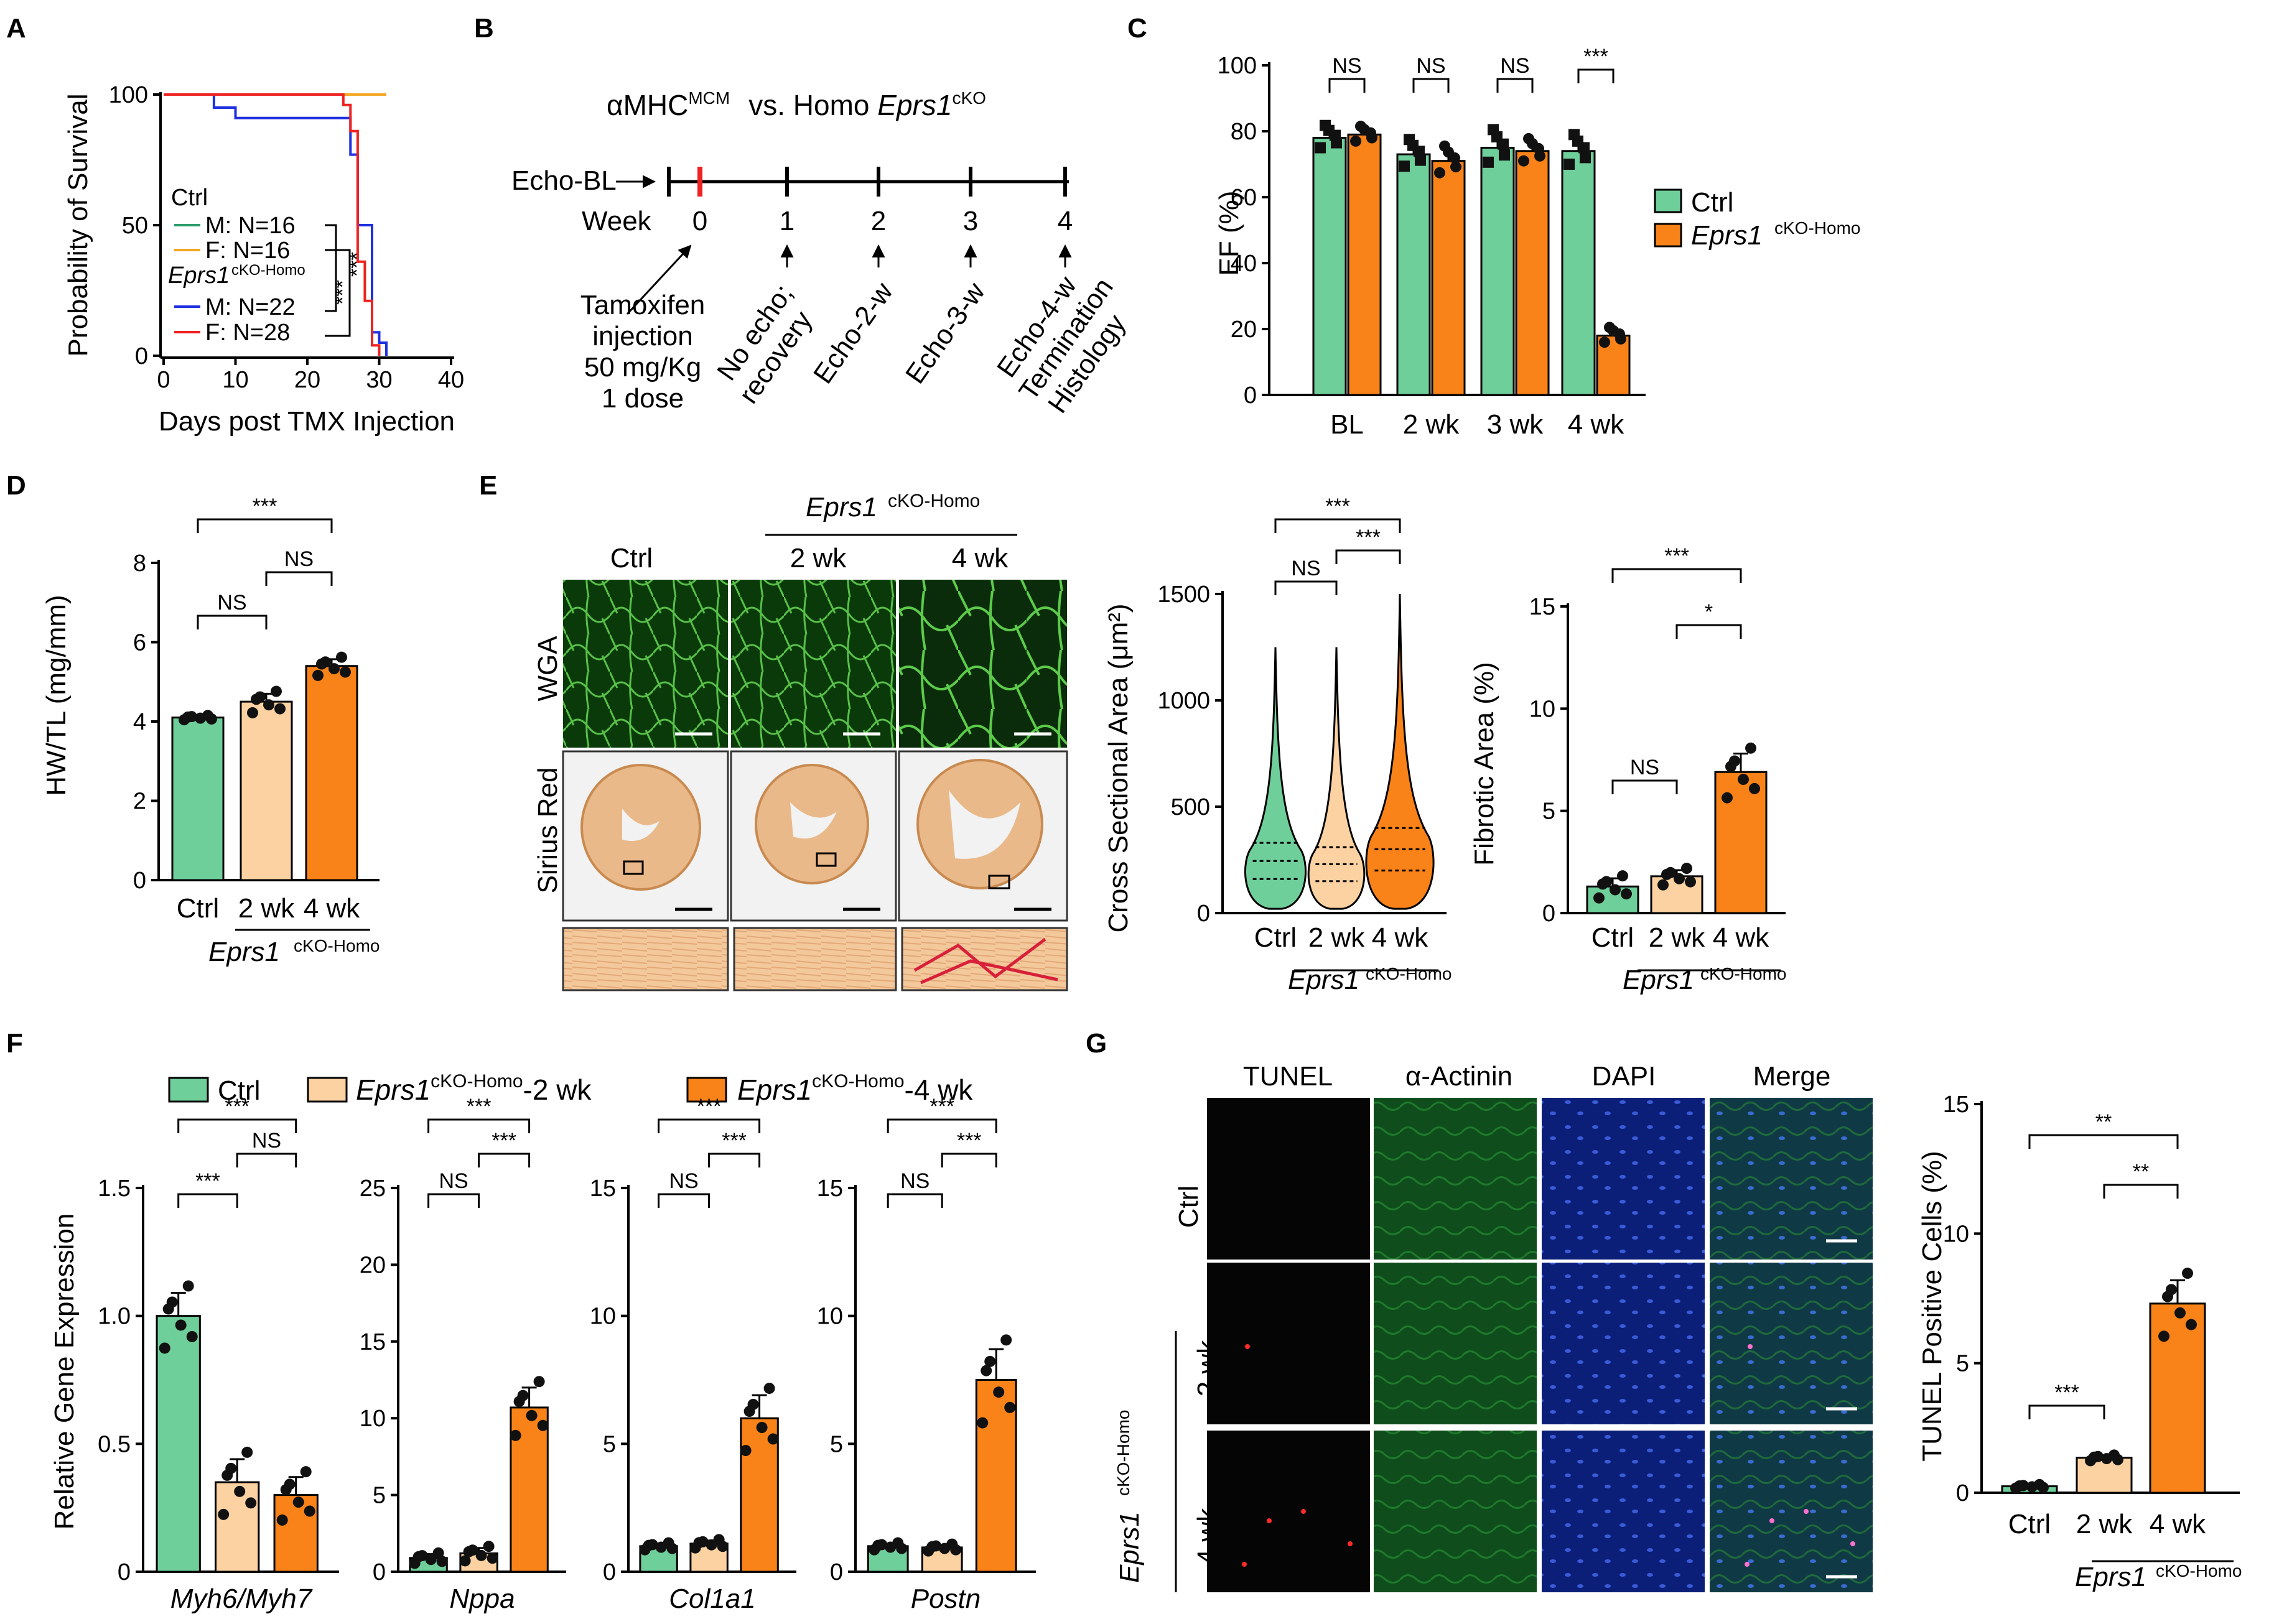 This screenshot has width=2274, height=1624. Describe the element at coordinates (266, 1160) in the screenshot. I see `f1-sig-bracket` at that location.